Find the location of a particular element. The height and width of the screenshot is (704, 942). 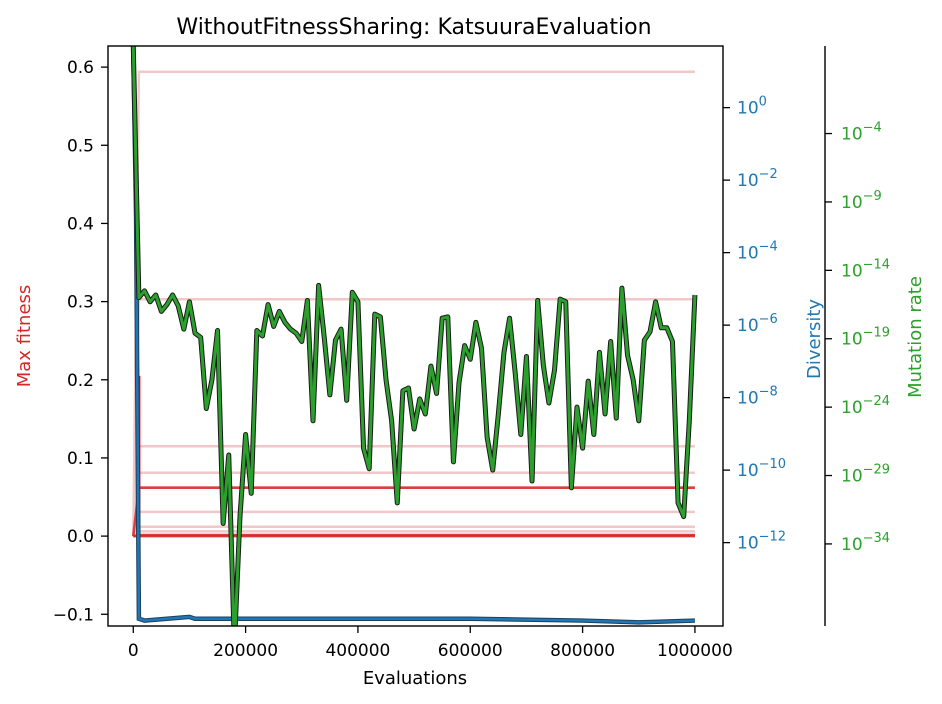

mutation-axis-ticks: 10⁻⁴ 10⁻⁹ 10⁻¹⁴ 10⁻¹⁹ 10⁻²⁴ 10⁻²⁹ 10⁻³⁴ is located at coordinates (857, 338).